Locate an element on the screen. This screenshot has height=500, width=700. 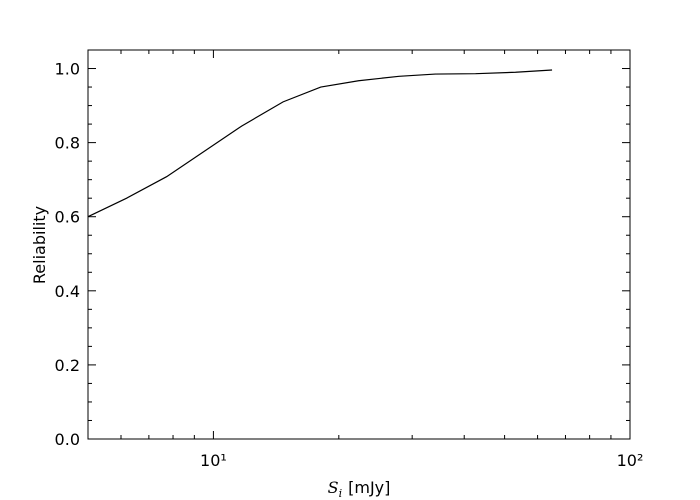
x-label-unit: [mJy] is located at coordinates (369, 487).